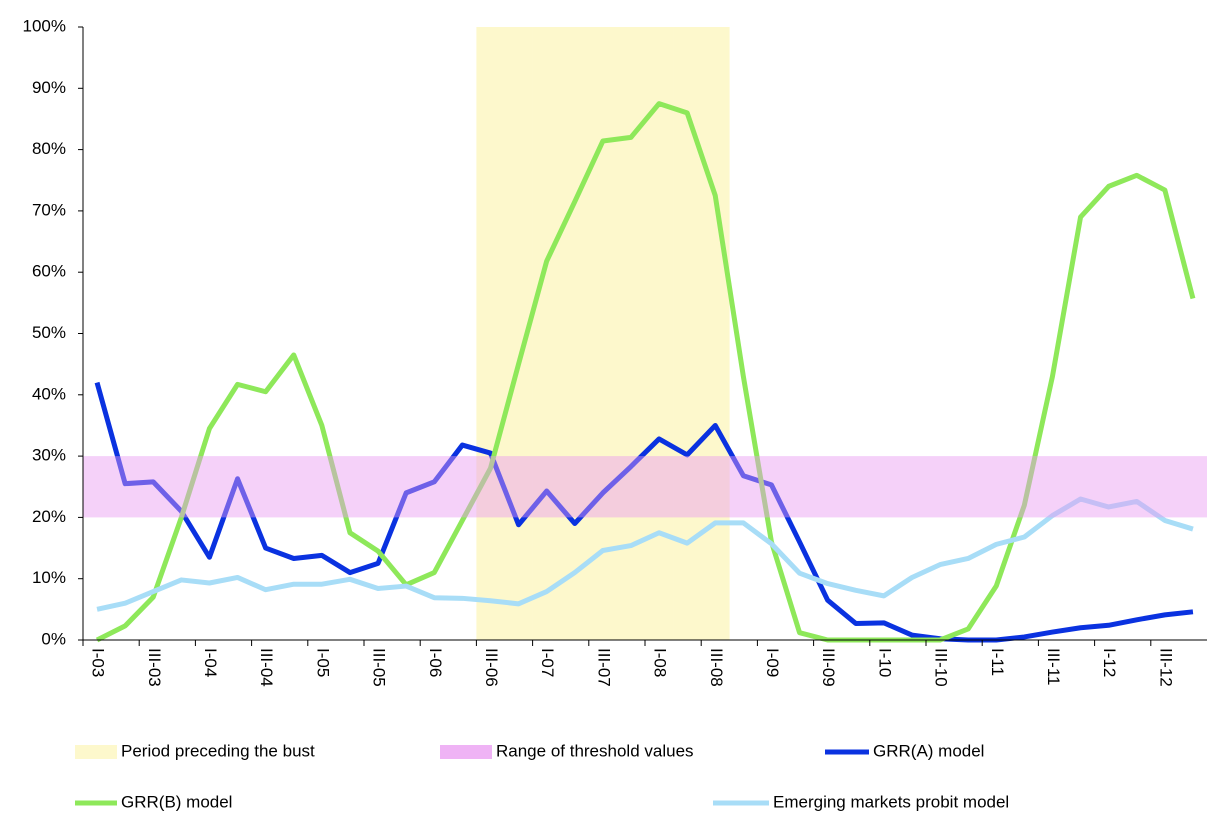 The image size is (1212, 814). What do you see at coordinates (53, 638) in the screenshot?
I see `y-tick-label: 0%` at bounding box center [53, 638].